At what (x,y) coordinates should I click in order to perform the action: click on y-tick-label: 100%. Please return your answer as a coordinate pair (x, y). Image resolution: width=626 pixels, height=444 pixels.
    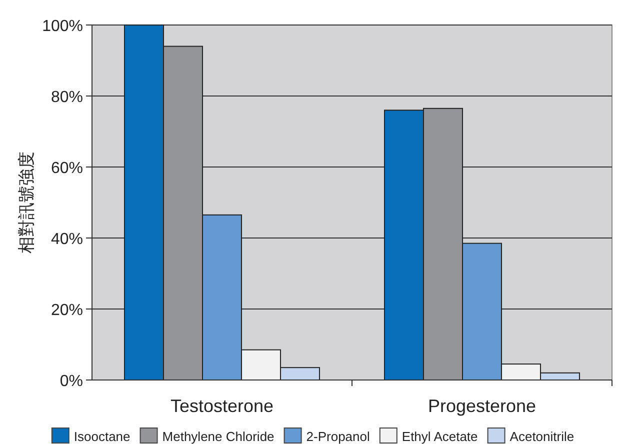
    Looking at the image, I should click on (62, 26).